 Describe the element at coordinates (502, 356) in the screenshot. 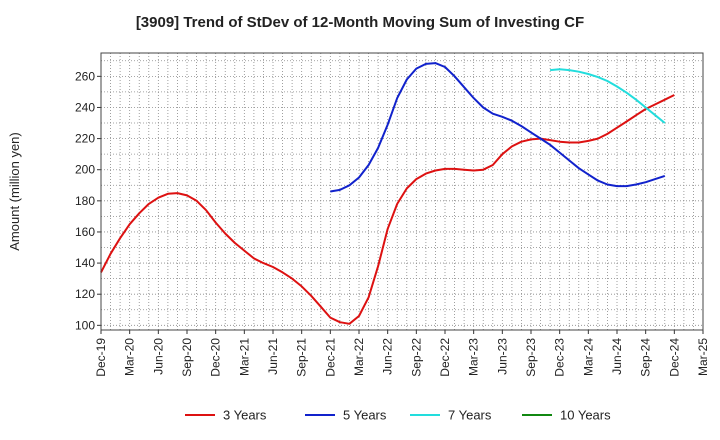

I see `x-tick-label: Jun-23` at that location.